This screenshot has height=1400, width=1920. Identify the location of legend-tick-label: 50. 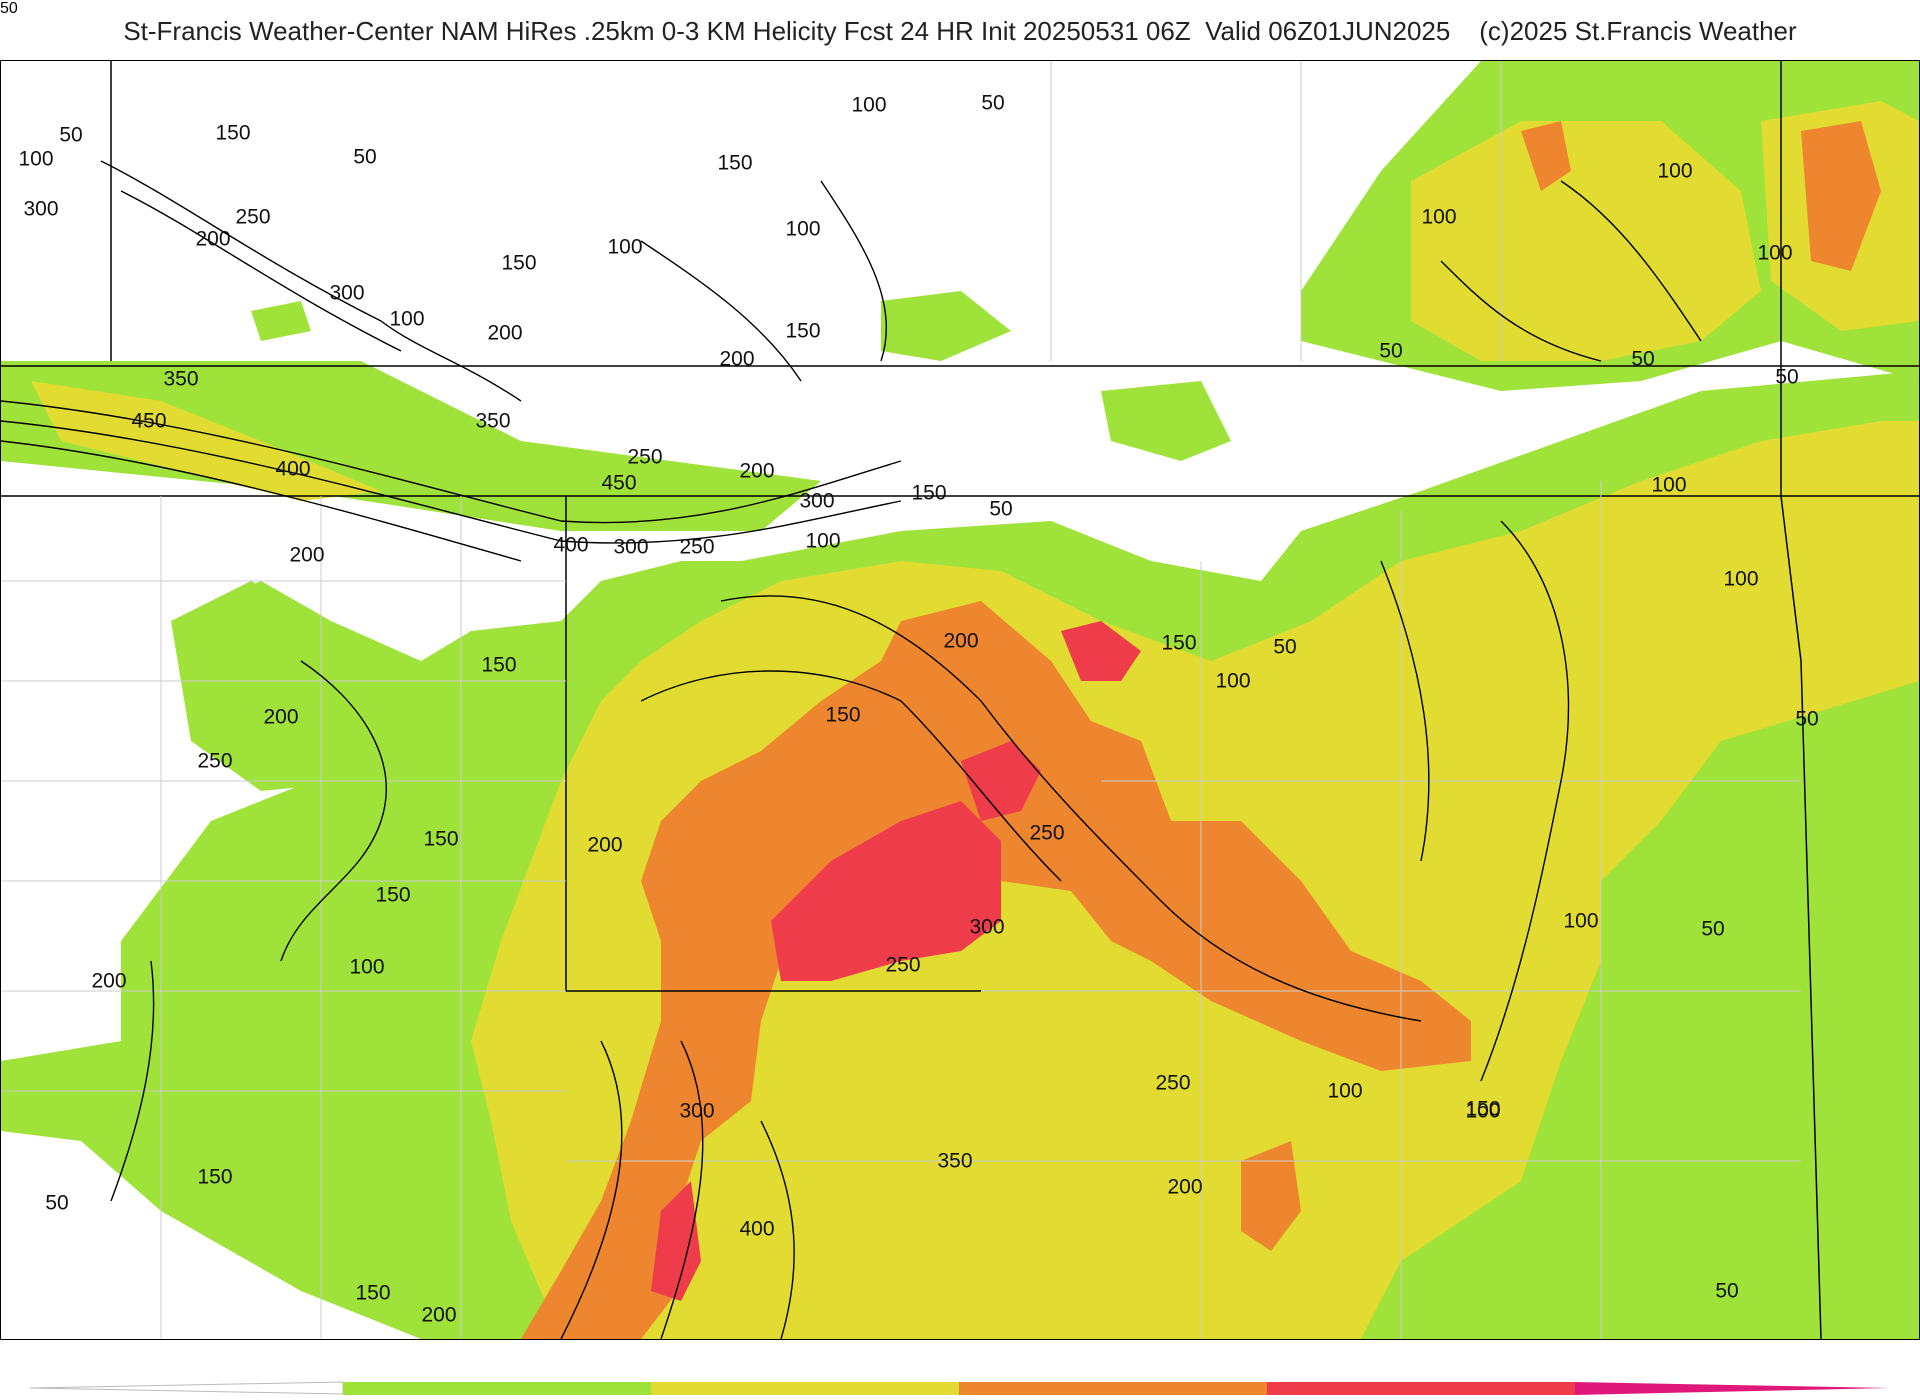
(9, 8).